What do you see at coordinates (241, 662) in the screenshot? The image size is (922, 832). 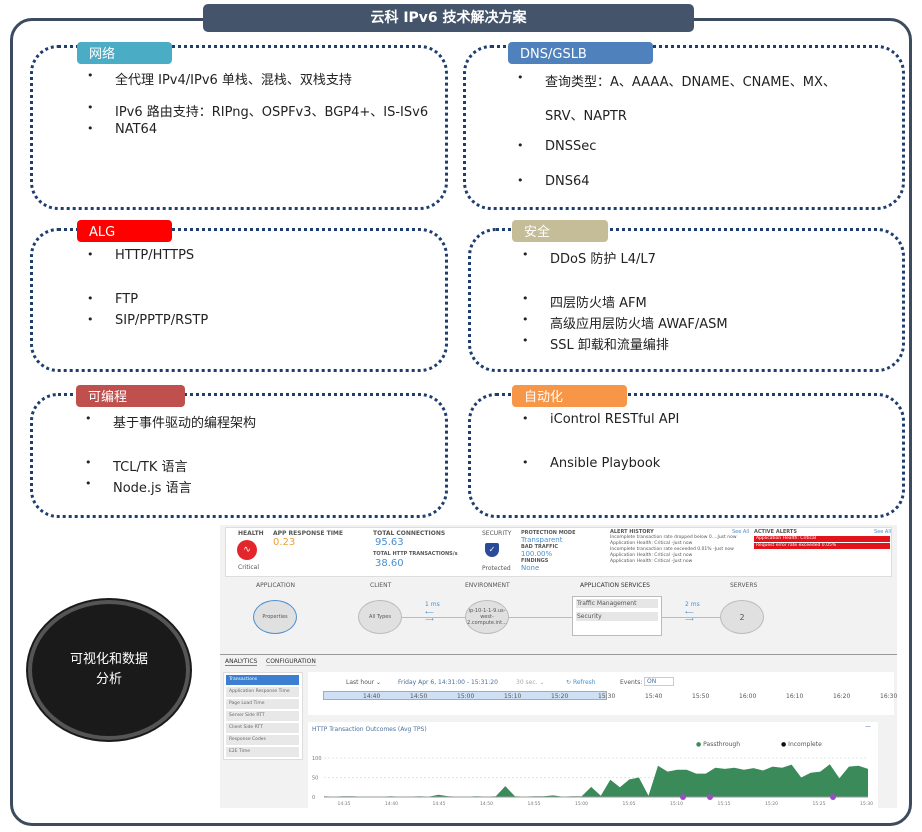 I see `tab-analytics: ANALYTICS` at bounding box center [241, 662].